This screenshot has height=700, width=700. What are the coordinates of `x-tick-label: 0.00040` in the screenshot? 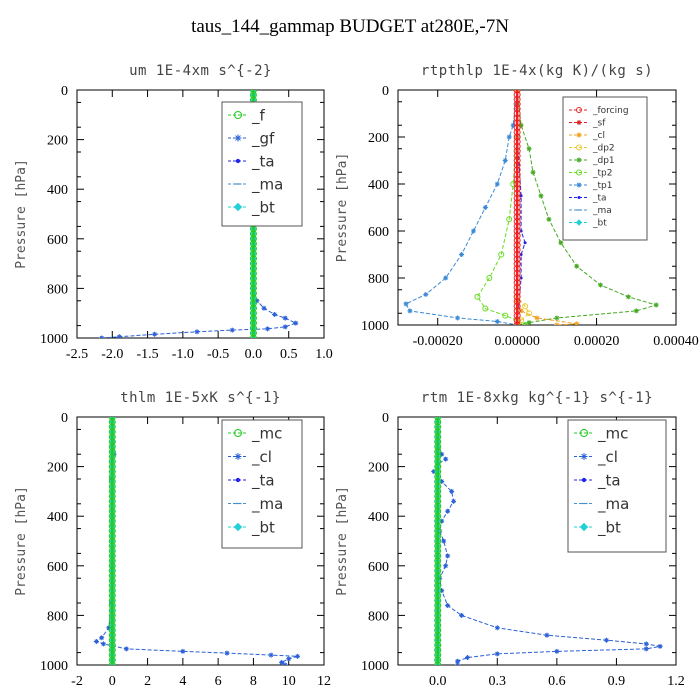 It's located at (676, 341).